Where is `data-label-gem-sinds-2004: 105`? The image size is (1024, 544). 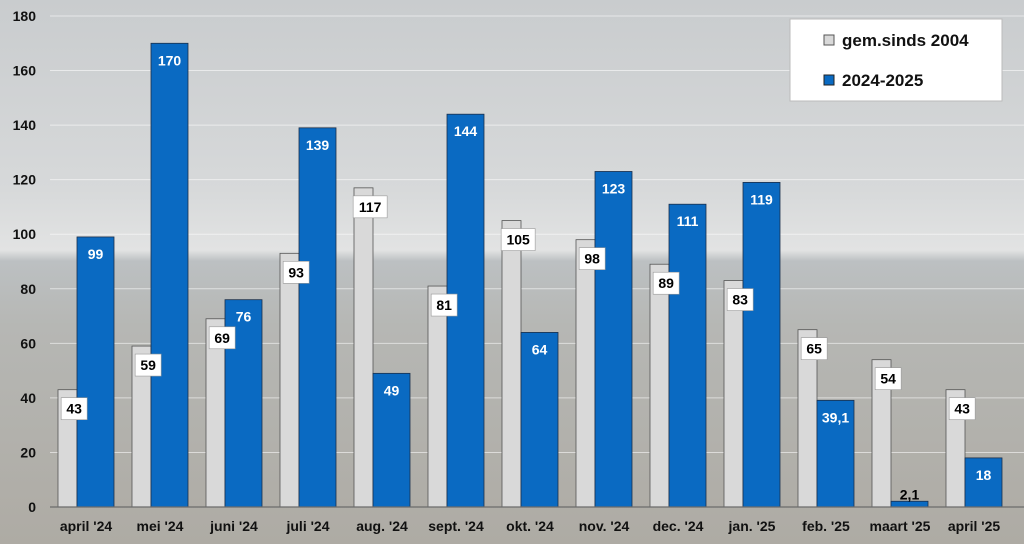 data-label-gem-sinds-2004: 105 is located at coordinates (518, 240).